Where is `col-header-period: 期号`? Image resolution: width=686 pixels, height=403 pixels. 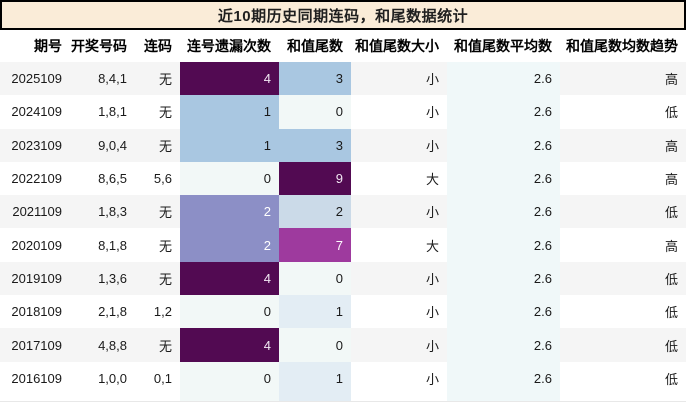
col-header-period: 期号 is located at coordinates (35, 46).